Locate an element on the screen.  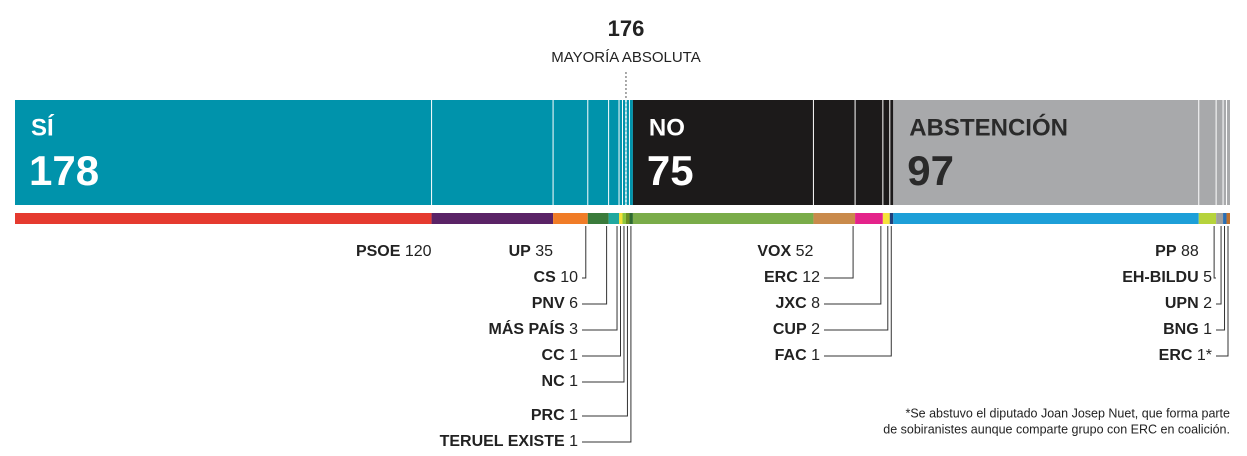
party-value: 12 is located at coordinates (811, 277).